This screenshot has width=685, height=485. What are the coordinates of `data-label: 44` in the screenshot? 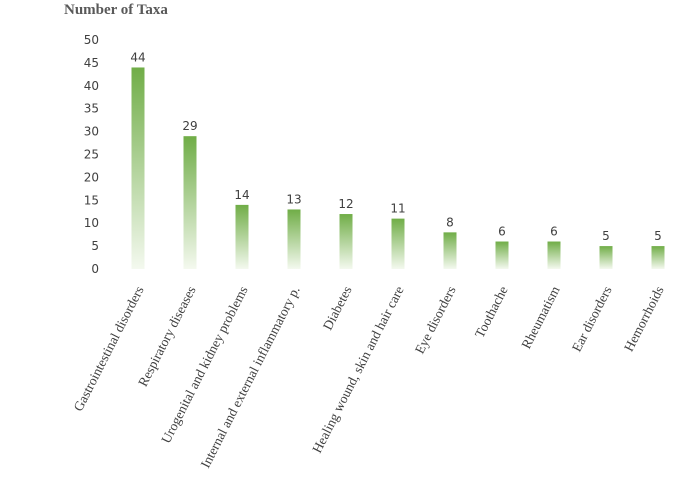 It's located at (137, 57).